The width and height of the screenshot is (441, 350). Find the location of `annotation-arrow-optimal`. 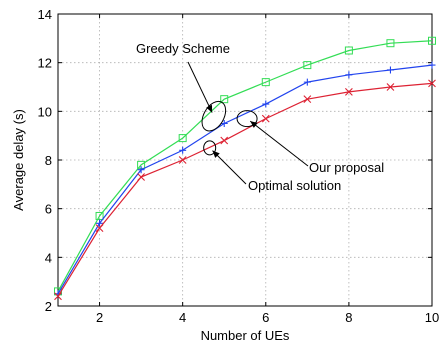

annotation-arrow-optimal is located at coordinates (229, 167).